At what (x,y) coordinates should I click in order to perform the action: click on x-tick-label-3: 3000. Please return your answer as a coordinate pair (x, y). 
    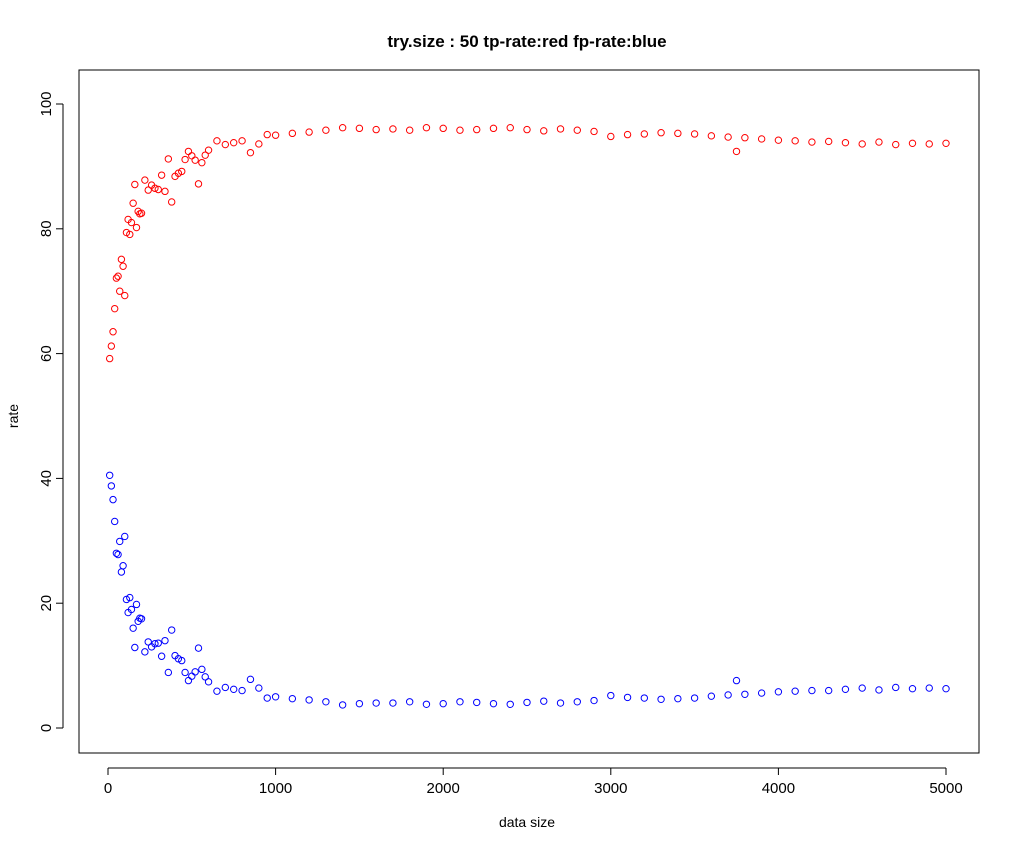
    Looking at the image, I should click on (610, 788).